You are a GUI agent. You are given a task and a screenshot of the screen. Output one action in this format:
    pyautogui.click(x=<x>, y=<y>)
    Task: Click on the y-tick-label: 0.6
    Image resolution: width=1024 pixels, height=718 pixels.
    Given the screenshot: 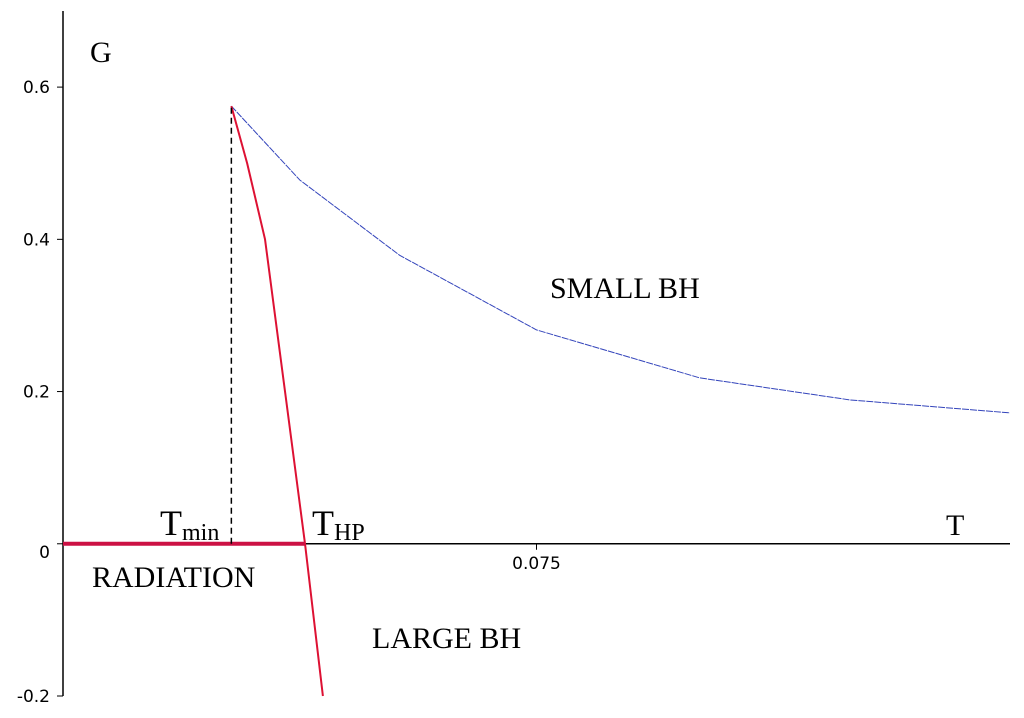 What is the action you would take?
    pyautogui.click(x=36, y=88)
    